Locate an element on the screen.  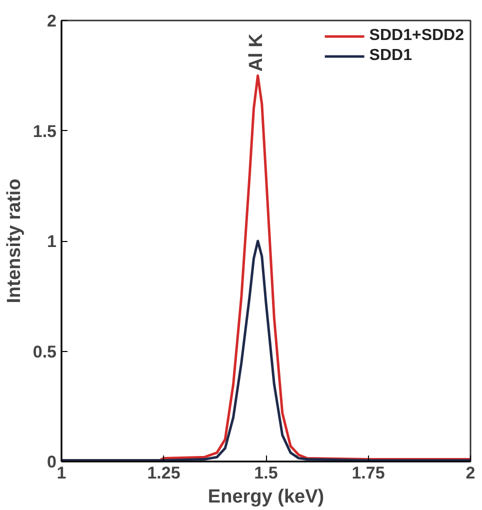
y-axis-title: Intensity ratio is located at coordinates (14, 241).